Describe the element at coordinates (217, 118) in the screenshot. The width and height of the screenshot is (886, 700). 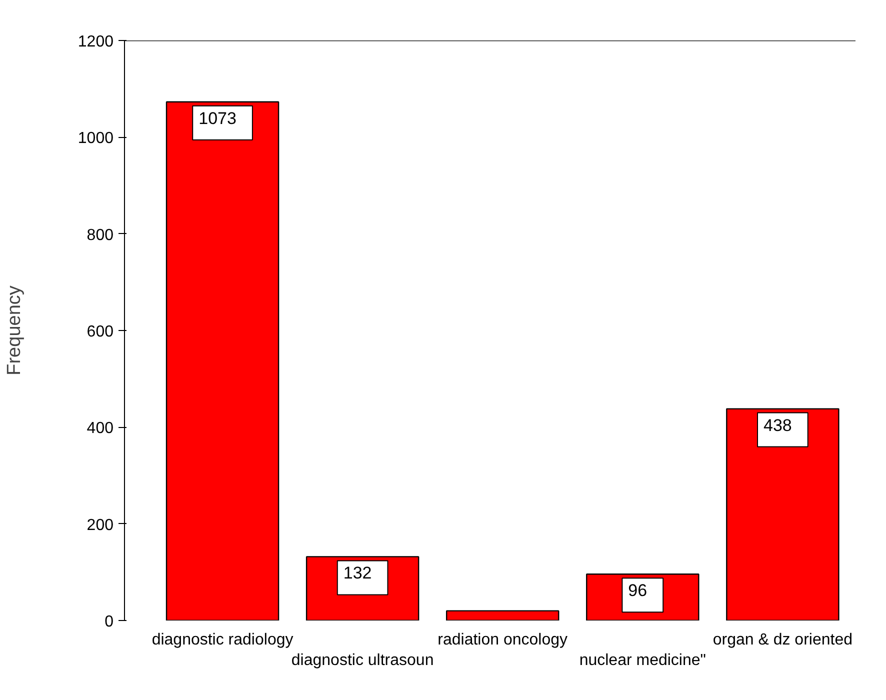
I see `data-label: 1073` at that location.